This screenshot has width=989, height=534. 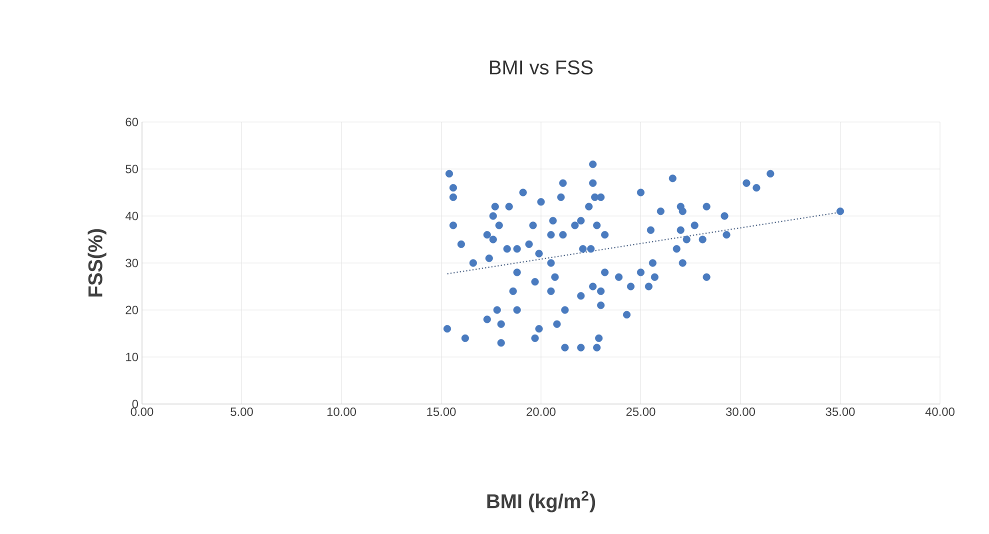 What do you see at coordinates (131, 216) in the screenshot?
I see `y-tick-label: 40` at bounding box center [131, 216].